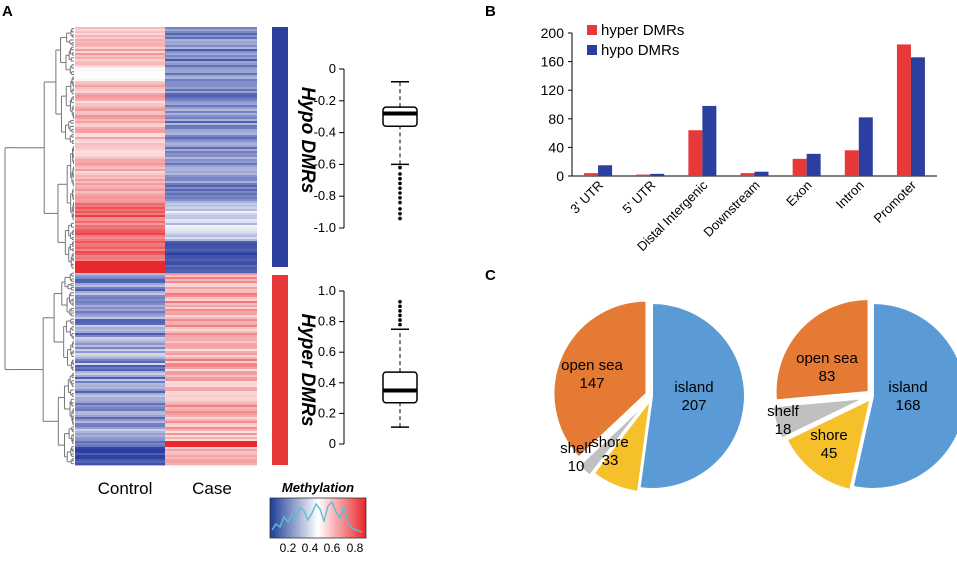  I want to click on box-iqr, so click(400, 116).